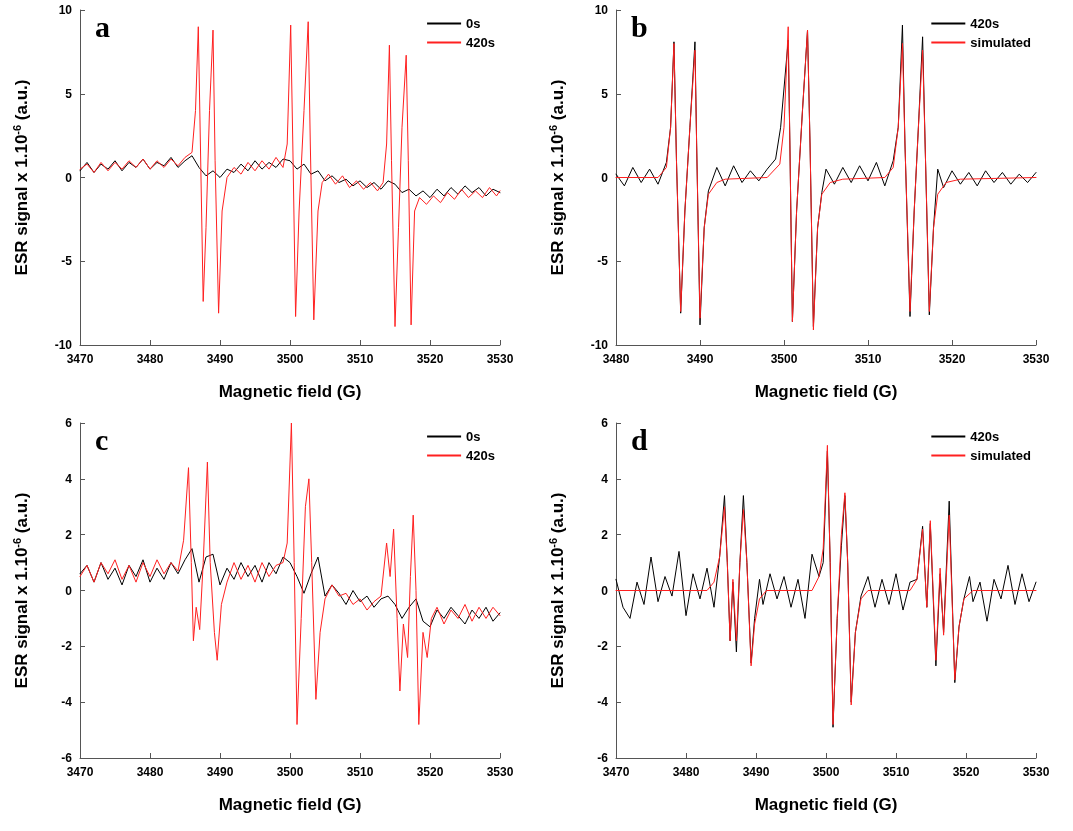 This screenshot has width=1073, height=831. I want to click on chart-title: b, so click(639, 26).